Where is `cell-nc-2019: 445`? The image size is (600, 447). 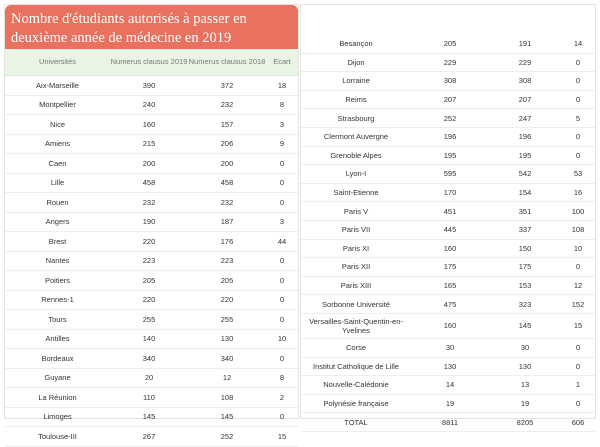
cell-nc-2019: 445 is located at coordinates (450, 230).